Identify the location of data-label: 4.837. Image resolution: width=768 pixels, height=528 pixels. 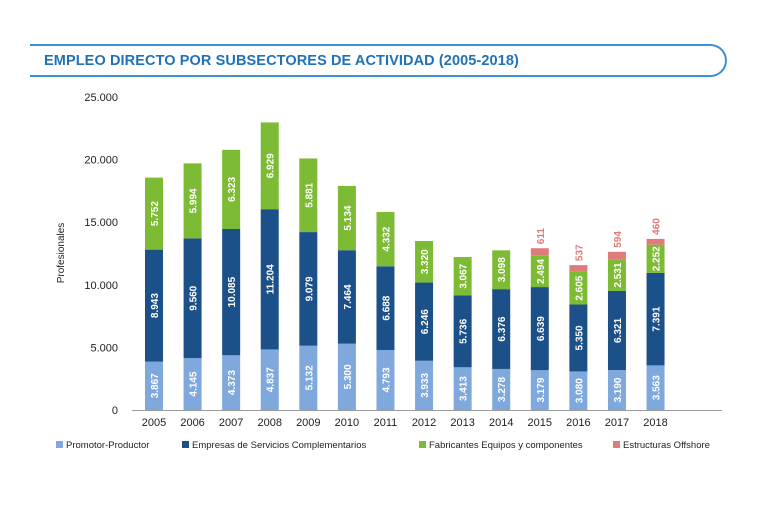
(271, 379).